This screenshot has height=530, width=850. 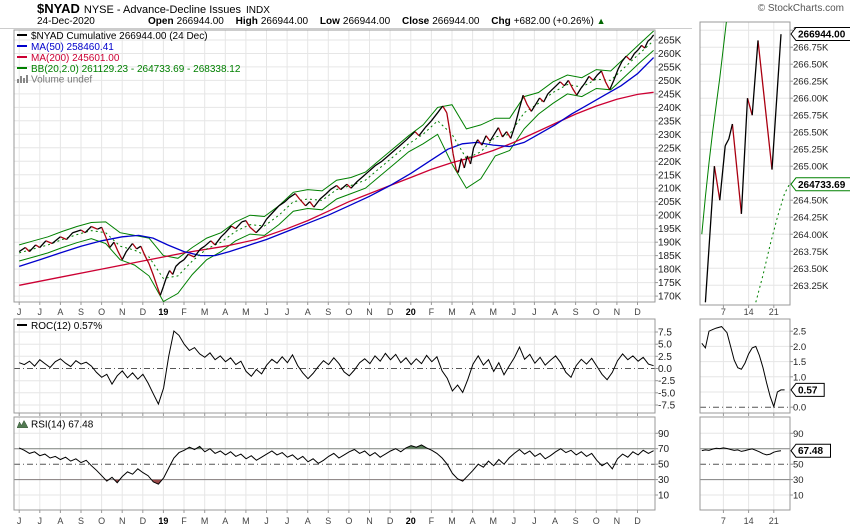 I want to click on legend-ma200-label: MA(200) 245601.00, so click(x=75, y=58).